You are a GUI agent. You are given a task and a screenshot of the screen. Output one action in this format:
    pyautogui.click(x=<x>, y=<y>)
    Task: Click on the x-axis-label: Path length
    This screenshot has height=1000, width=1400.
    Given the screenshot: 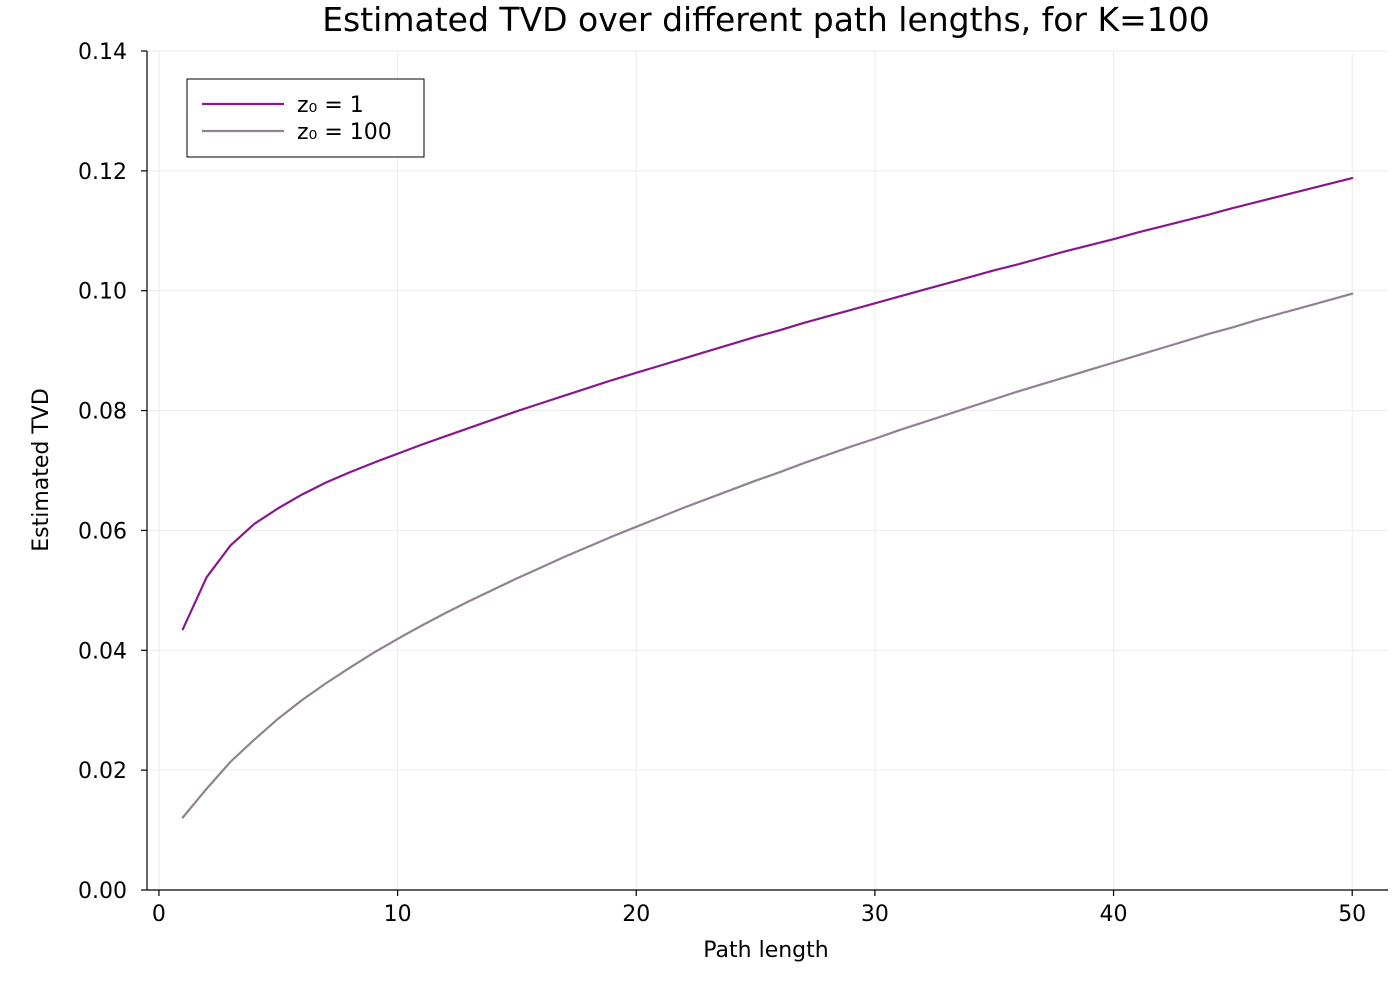 What is the action you would take?
    pyautogui.click(x=765, y=950)
    